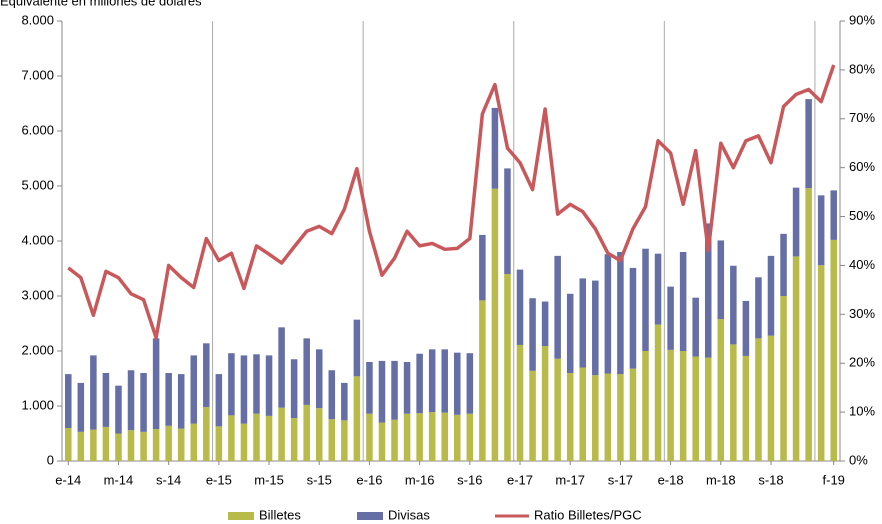 The height and width of the screenshot is (524, 882). I want to click on y2-tick-label: 50%, so click(862, 215).